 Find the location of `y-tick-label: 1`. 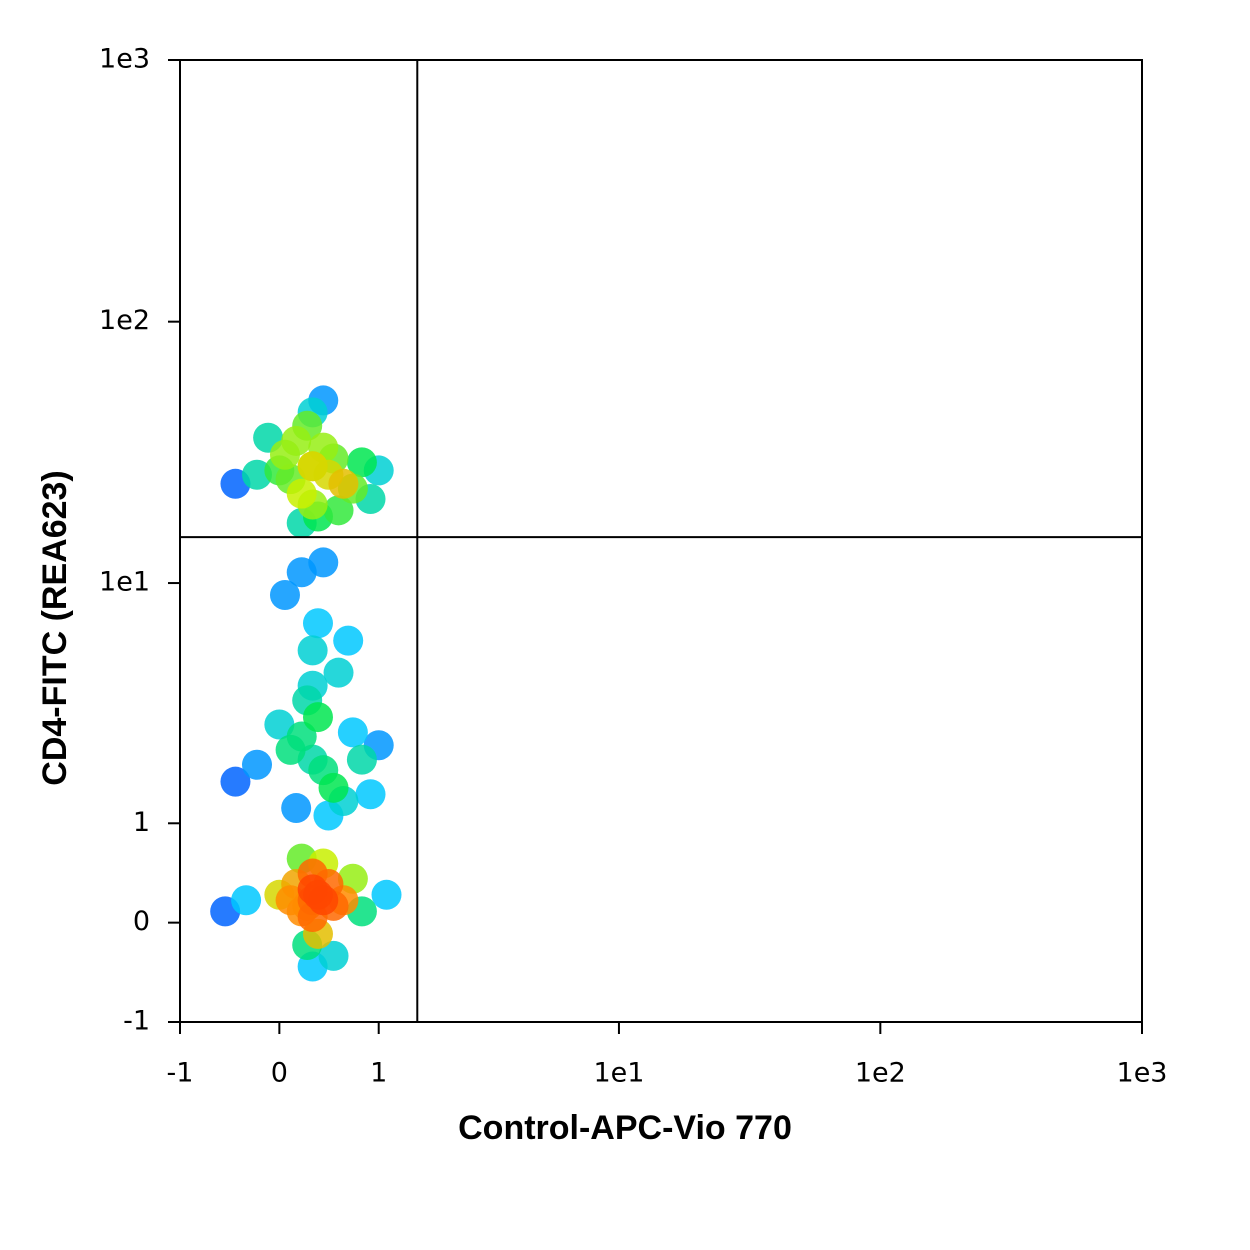

y-tick-label: 1 is located at coordinates (141, 822).